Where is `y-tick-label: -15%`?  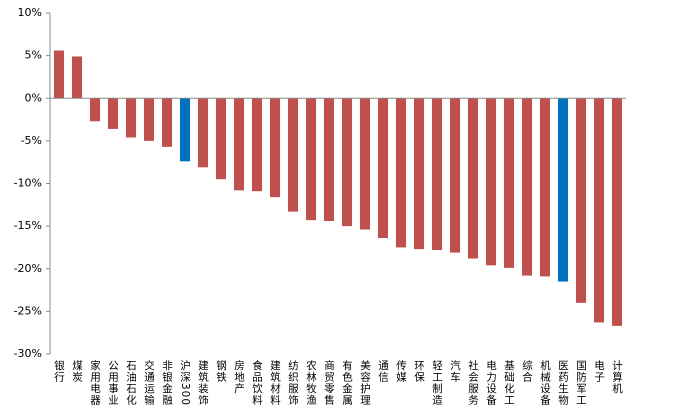
y-tick-label: -15% is located at coordinates (28, 225).